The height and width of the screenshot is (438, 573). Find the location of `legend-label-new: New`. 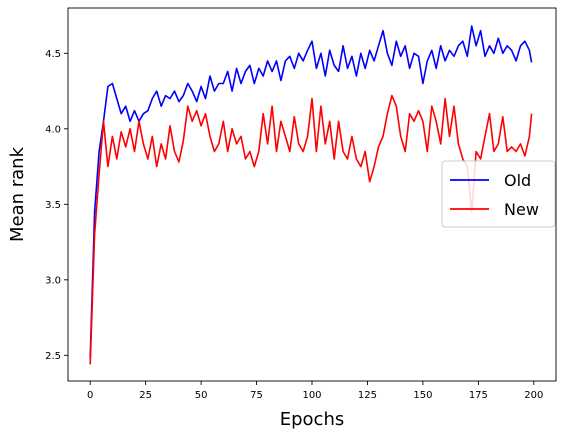

legend-label-new: New is located at coordinates (521, 209).